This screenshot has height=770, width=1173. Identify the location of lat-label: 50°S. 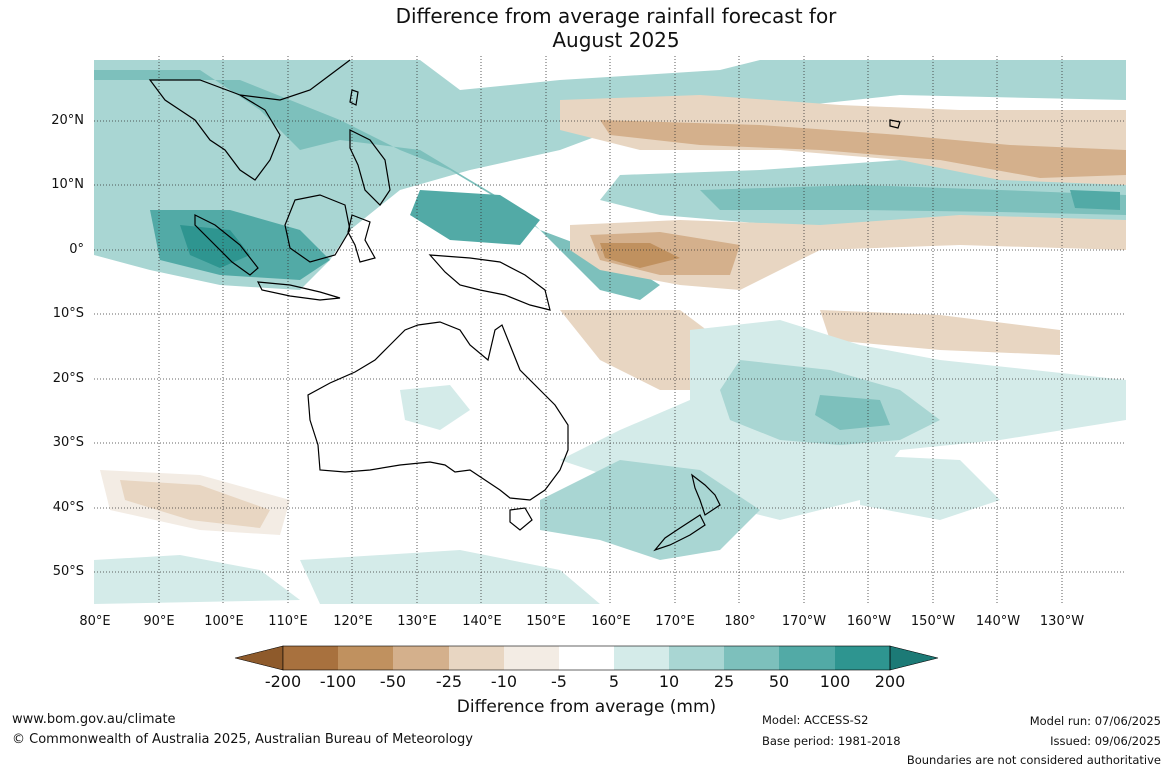
(68, 571).